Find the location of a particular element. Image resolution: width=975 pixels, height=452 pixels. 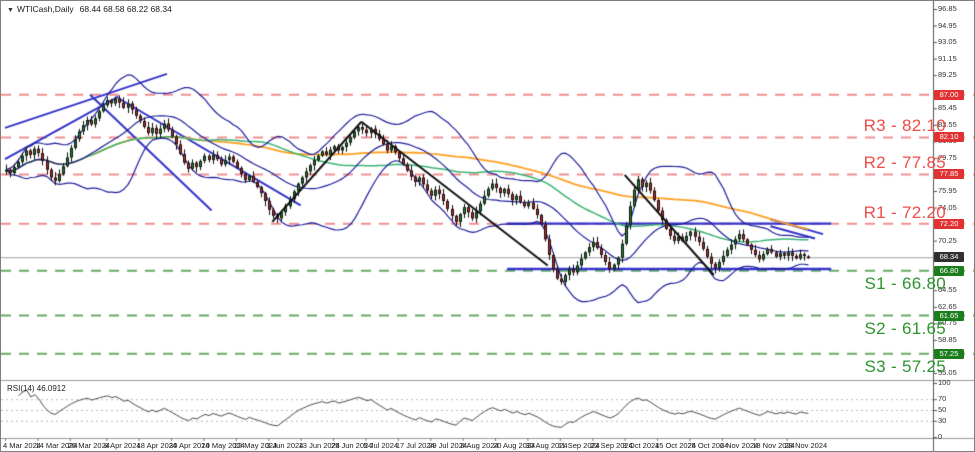

rsi-axis-tick: 100 is located at coordinates (944, 382).